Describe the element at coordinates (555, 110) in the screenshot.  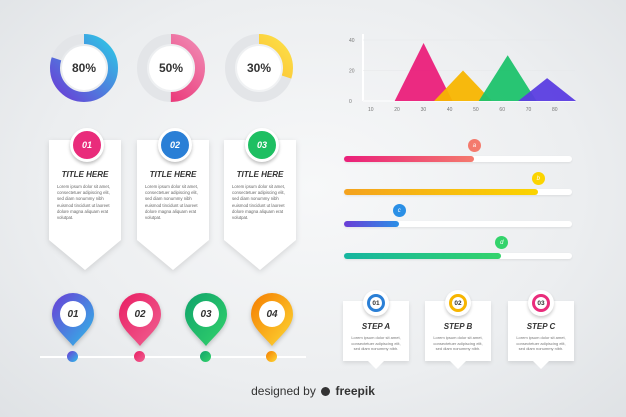
I see `x-tick-label: 80` at that location.